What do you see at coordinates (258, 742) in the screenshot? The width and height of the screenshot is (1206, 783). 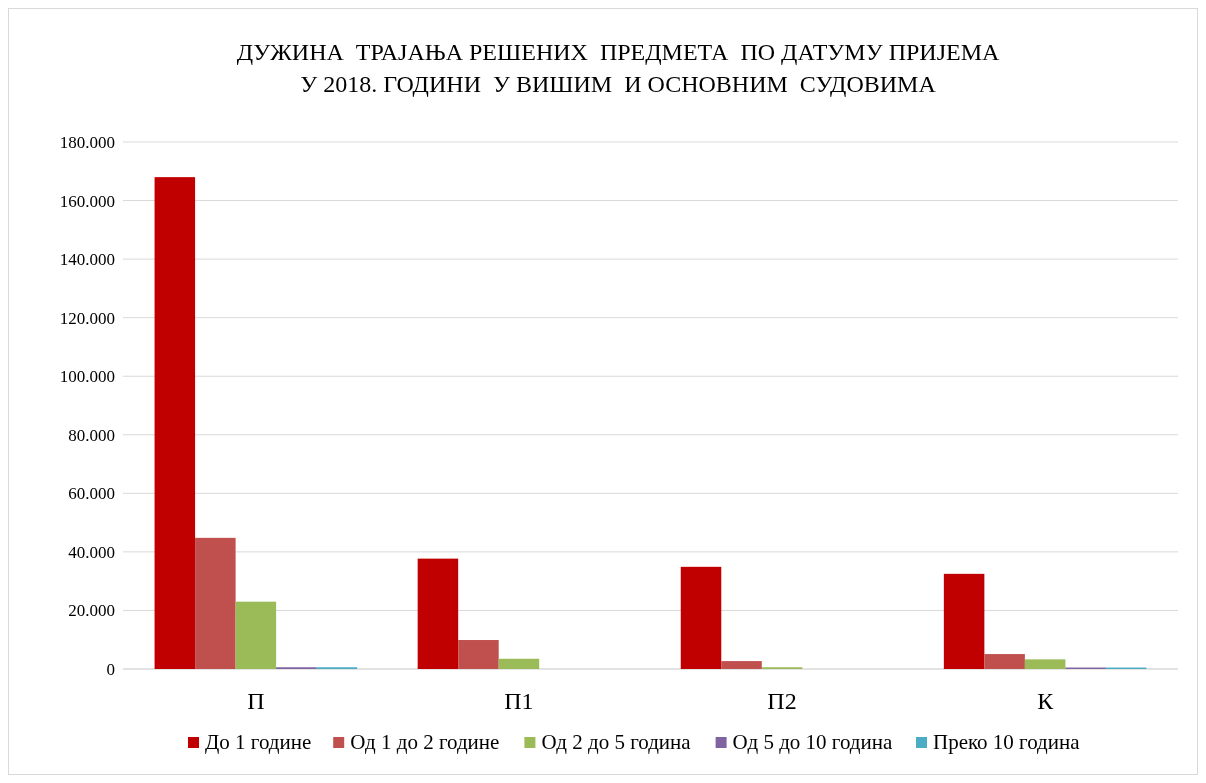 I see `legend-label: До 1 године` at bounding box center [258, 742].